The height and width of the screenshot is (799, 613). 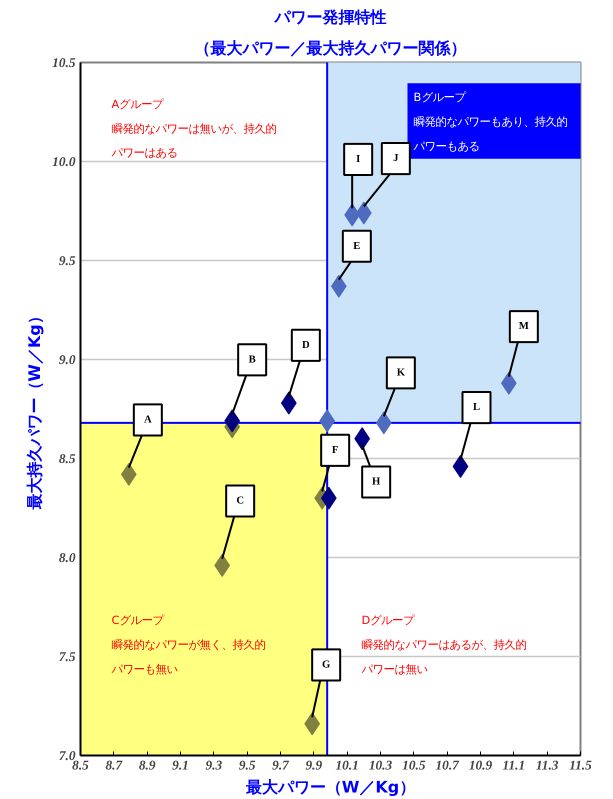 What do you see at coordinates (491, 121) in the screenshot?
I see `annotation: 瞬発的なパワーもあり、持久的` at bounding box center [491, 121].